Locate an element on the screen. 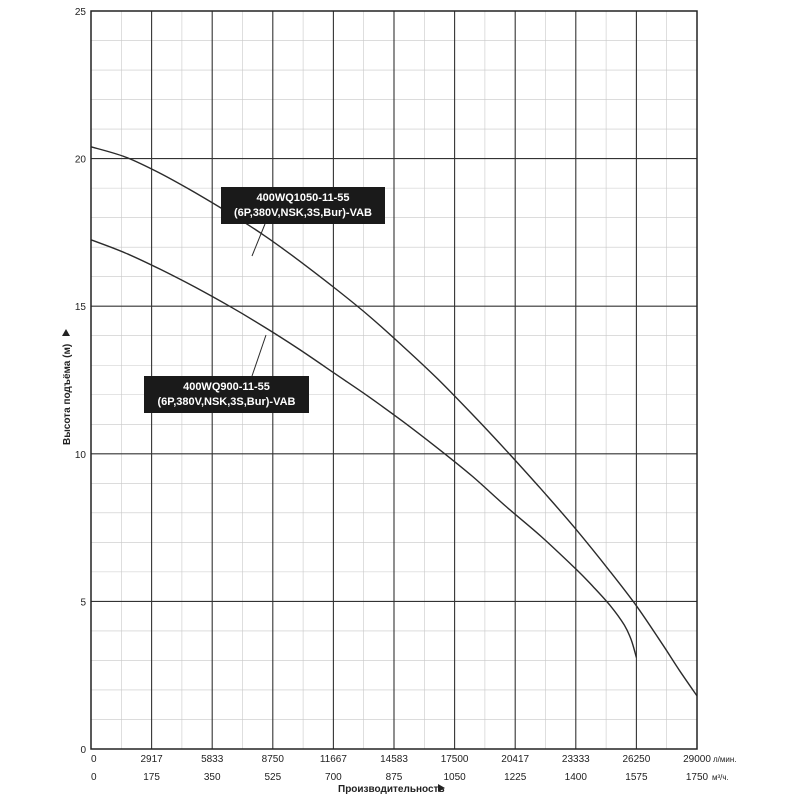 Image resolution: width=800 pixels, height=800 pixels. x-tick-label-top: 2917 is located at coordinates (151, 759).